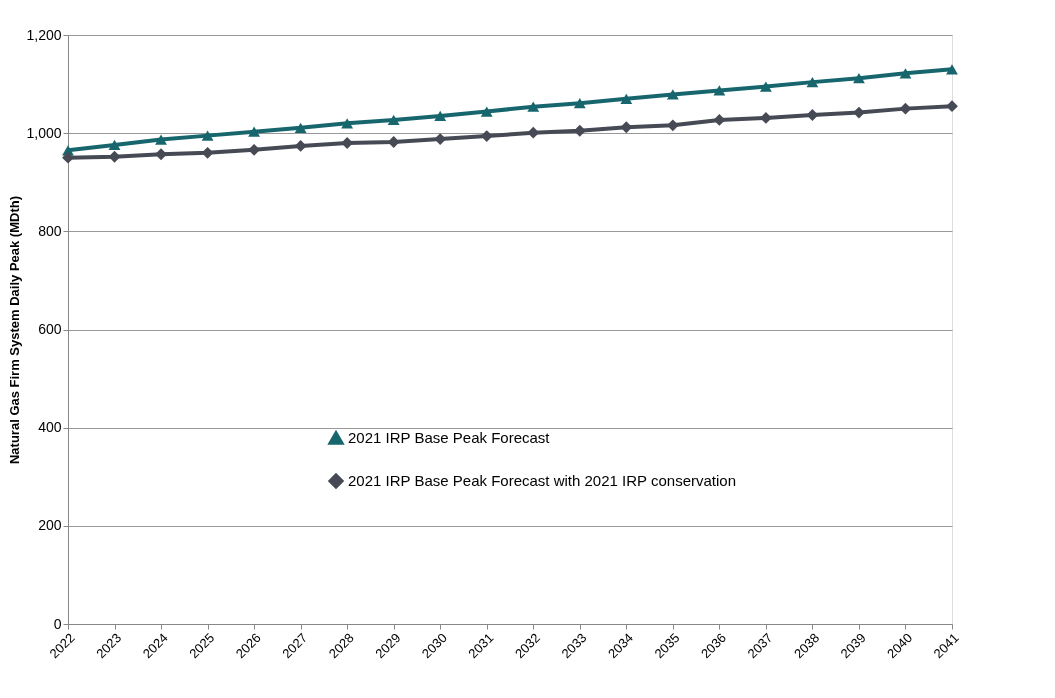 This screenshot has height=698, width=1055. What do you see at coordinates (44, 132) in the screenshot?
I see `y-tick-label: 1,000` at bounding box center [44, 132].